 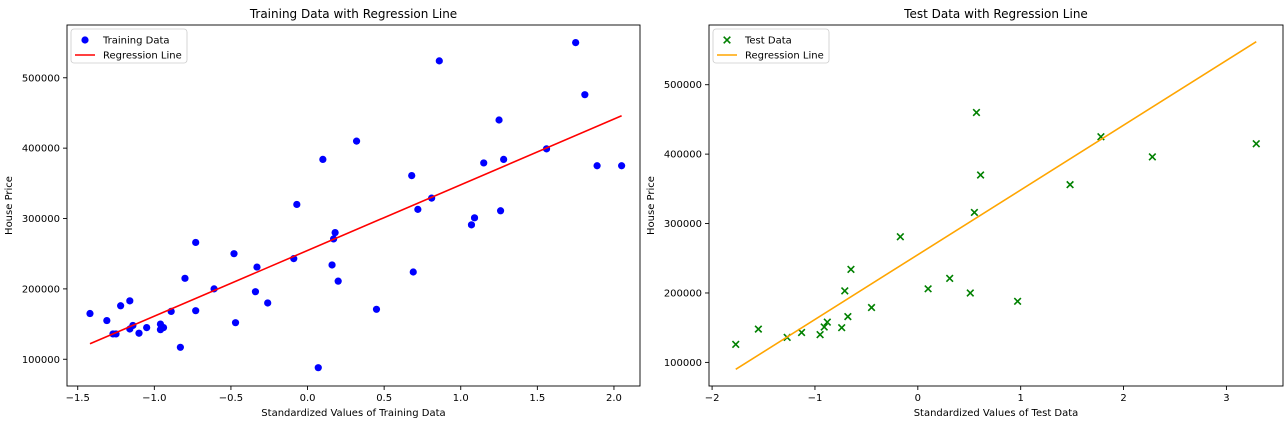 I want to click on x-tick-label: −1.5, so click(x=78, y=398).